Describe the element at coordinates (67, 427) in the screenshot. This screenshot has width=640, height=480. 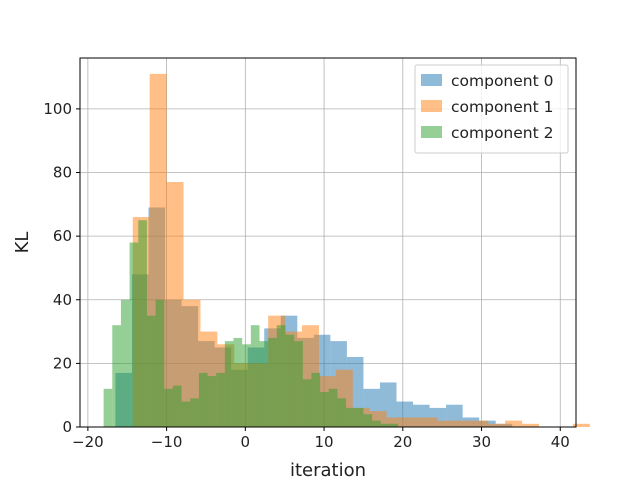
I see `y-tick-label: 0` at that location.